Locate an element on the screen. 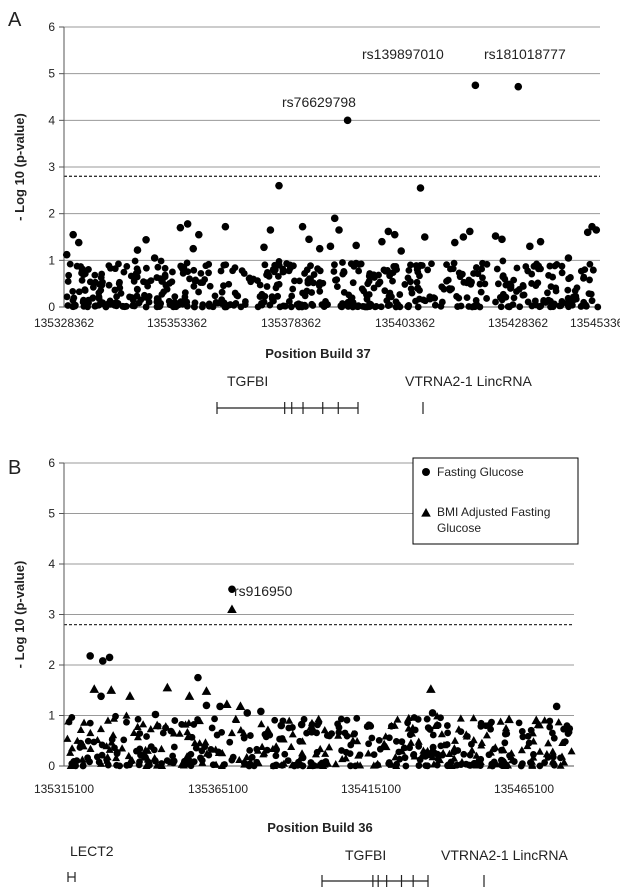  panel-b-genes: LECT2 TGFBI VTRNA2-1 LincRNA is located at coordinates (317, 865).